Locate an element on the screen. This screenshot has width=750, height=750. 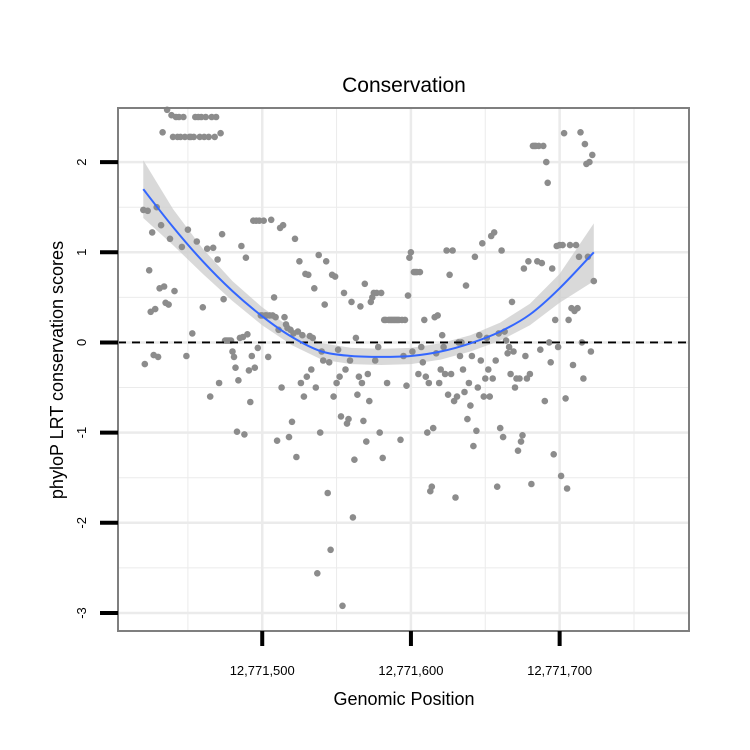
y-tick-label: -1 is located at coordinates (81, 433).